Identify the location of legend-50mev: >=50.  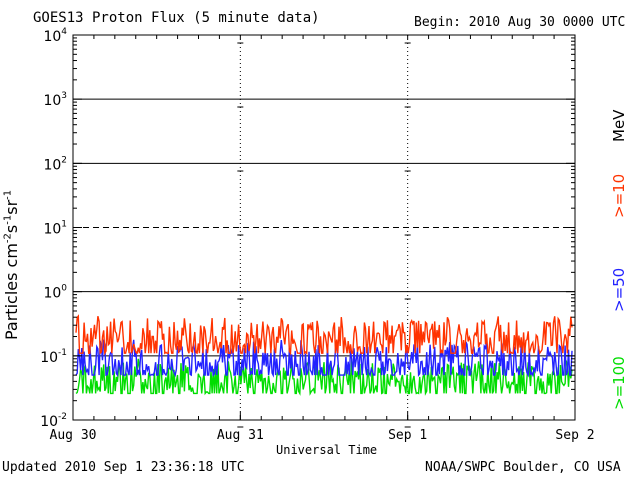
(619, 289).